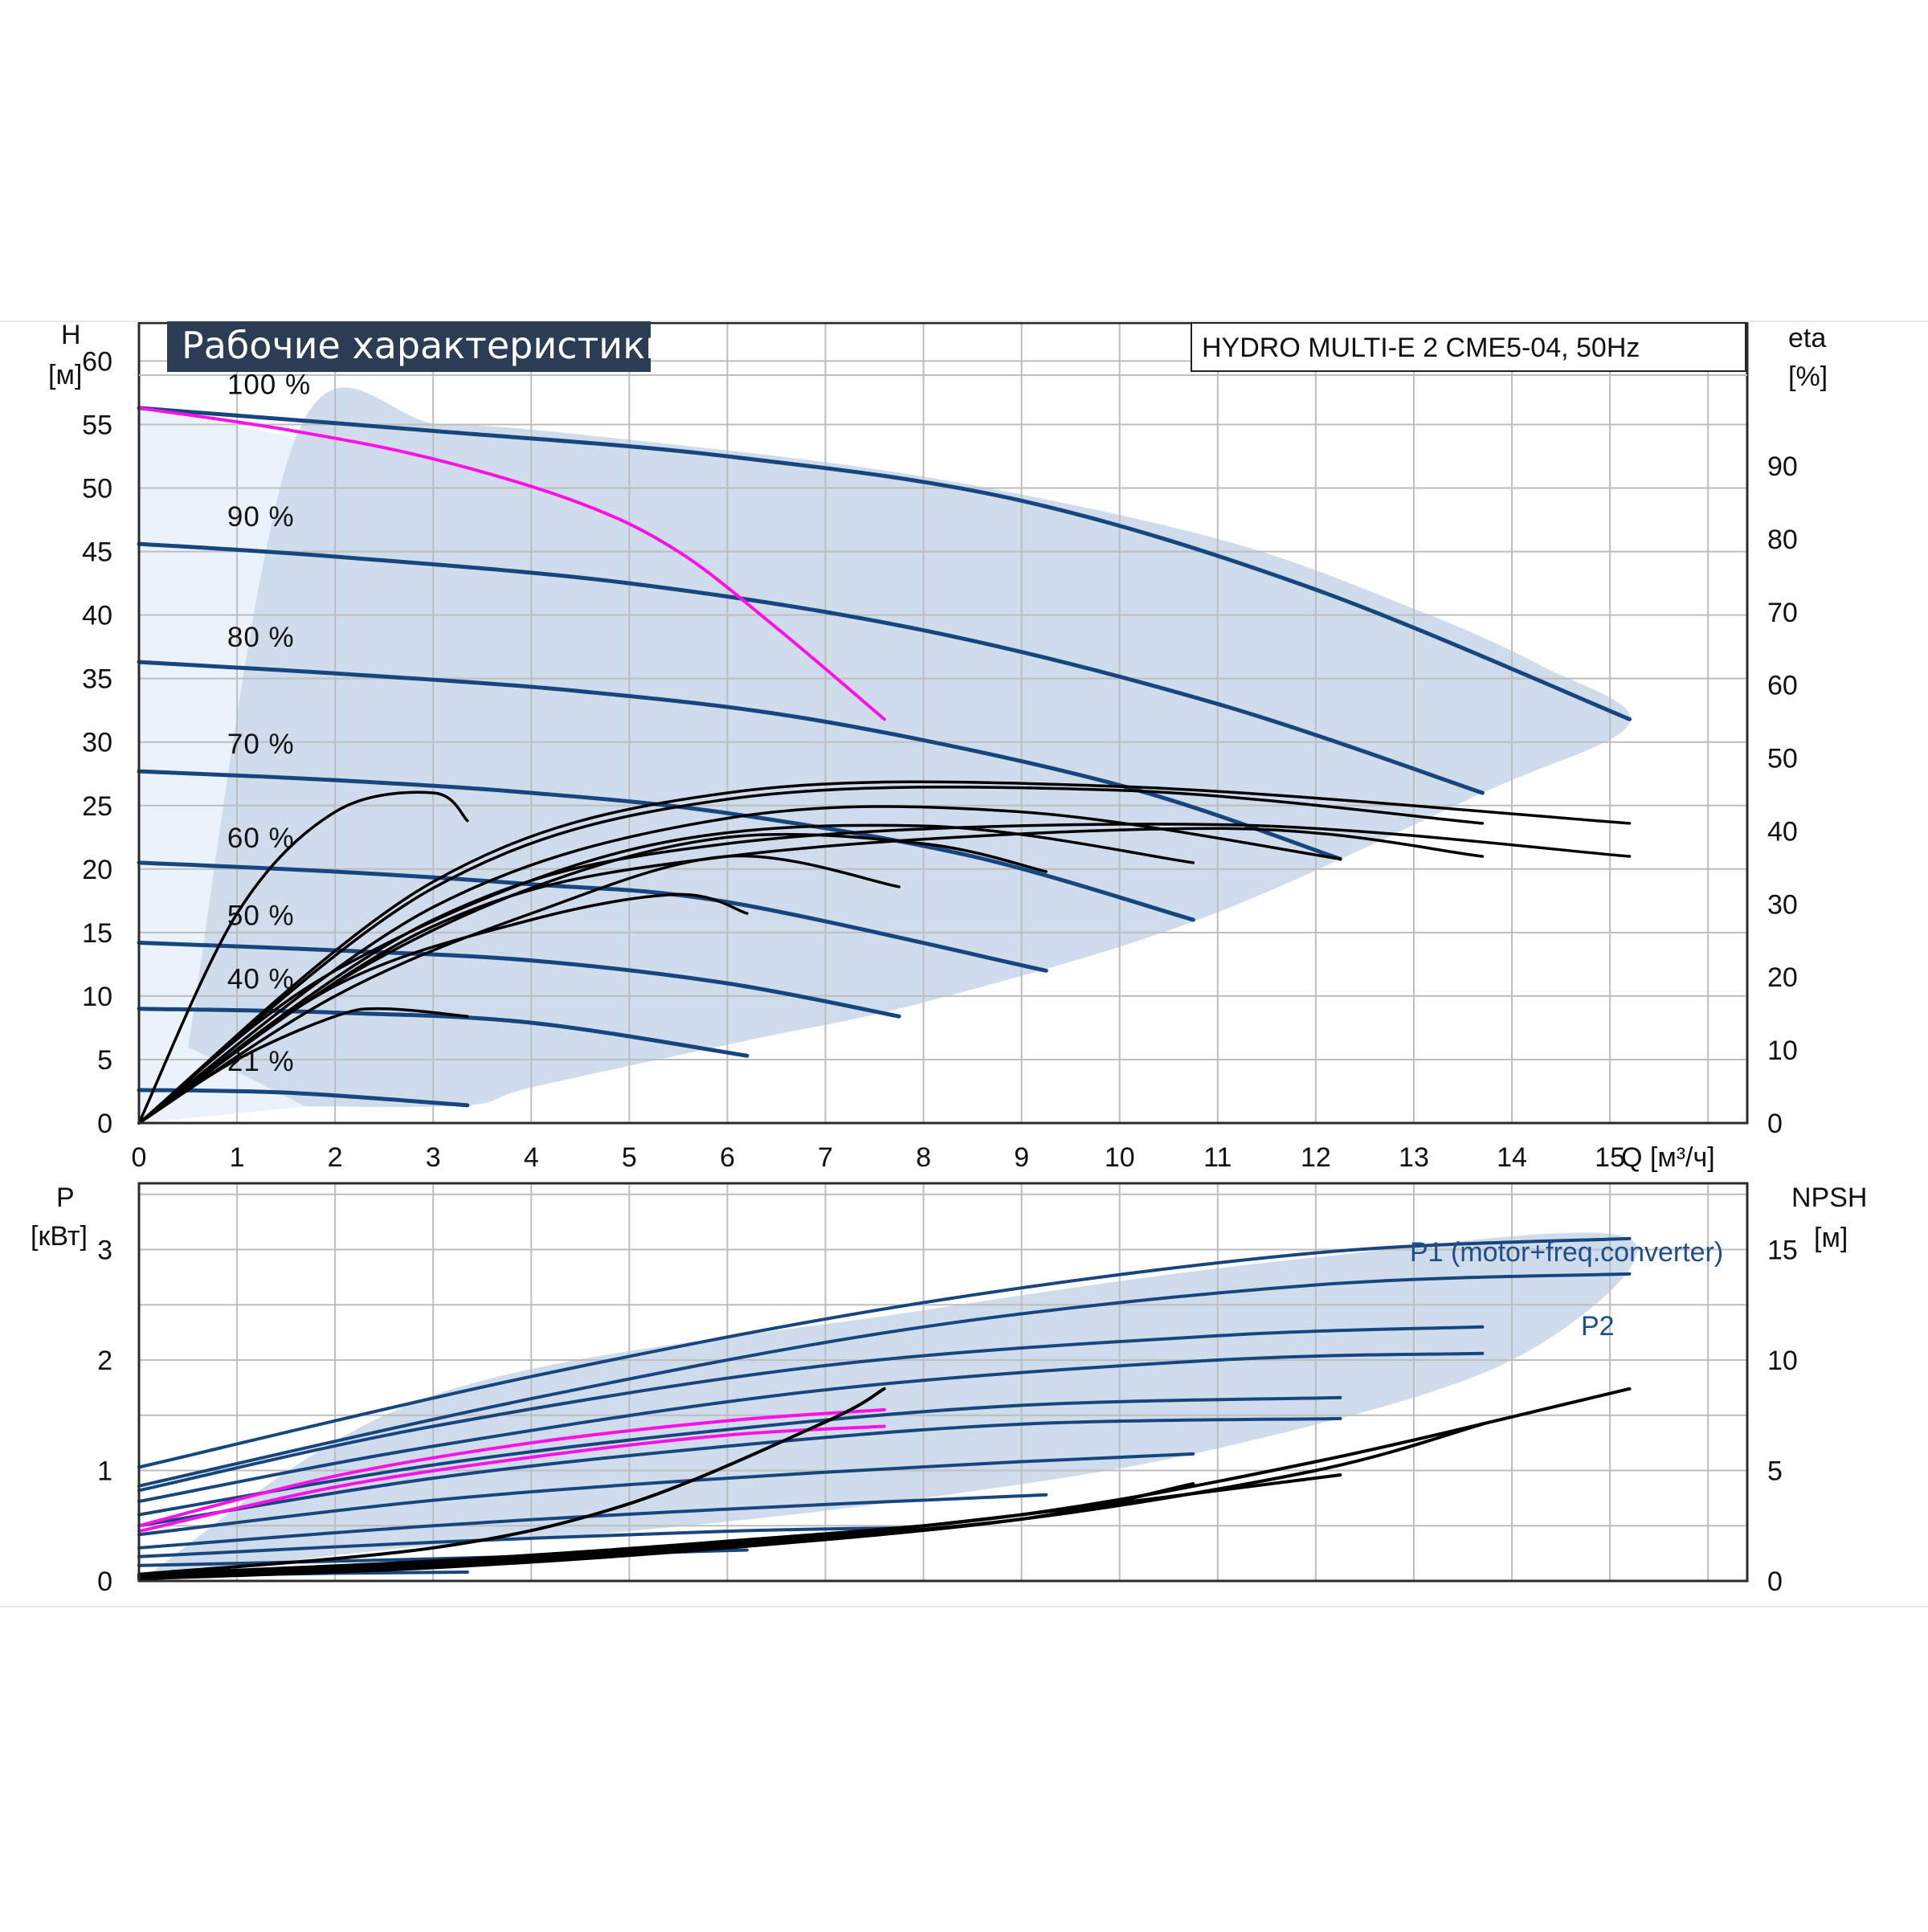  Describe the element at coordinates (1808, 376) in the screenshot. I see `eta-axis-unit: [%]` at that location.